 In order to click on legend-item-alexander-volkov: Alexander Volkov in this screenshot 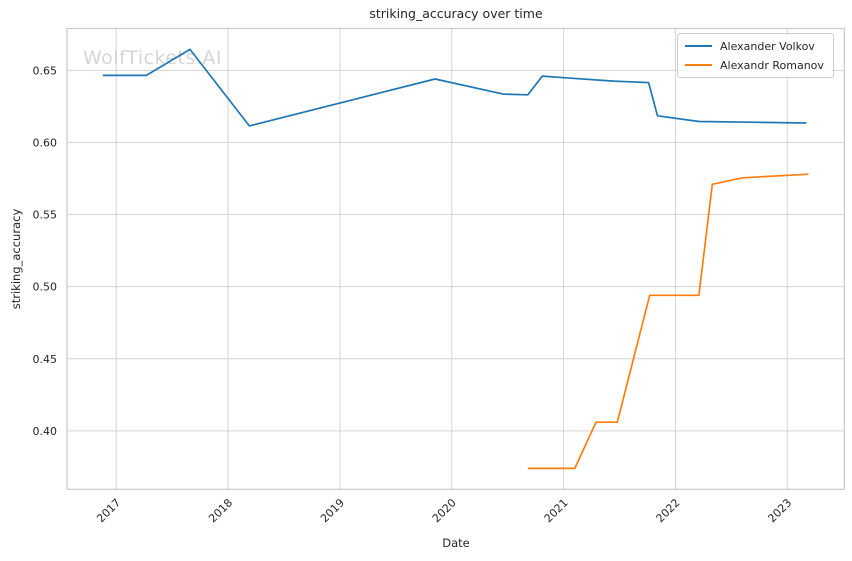, I will do `click(754, 46)`.